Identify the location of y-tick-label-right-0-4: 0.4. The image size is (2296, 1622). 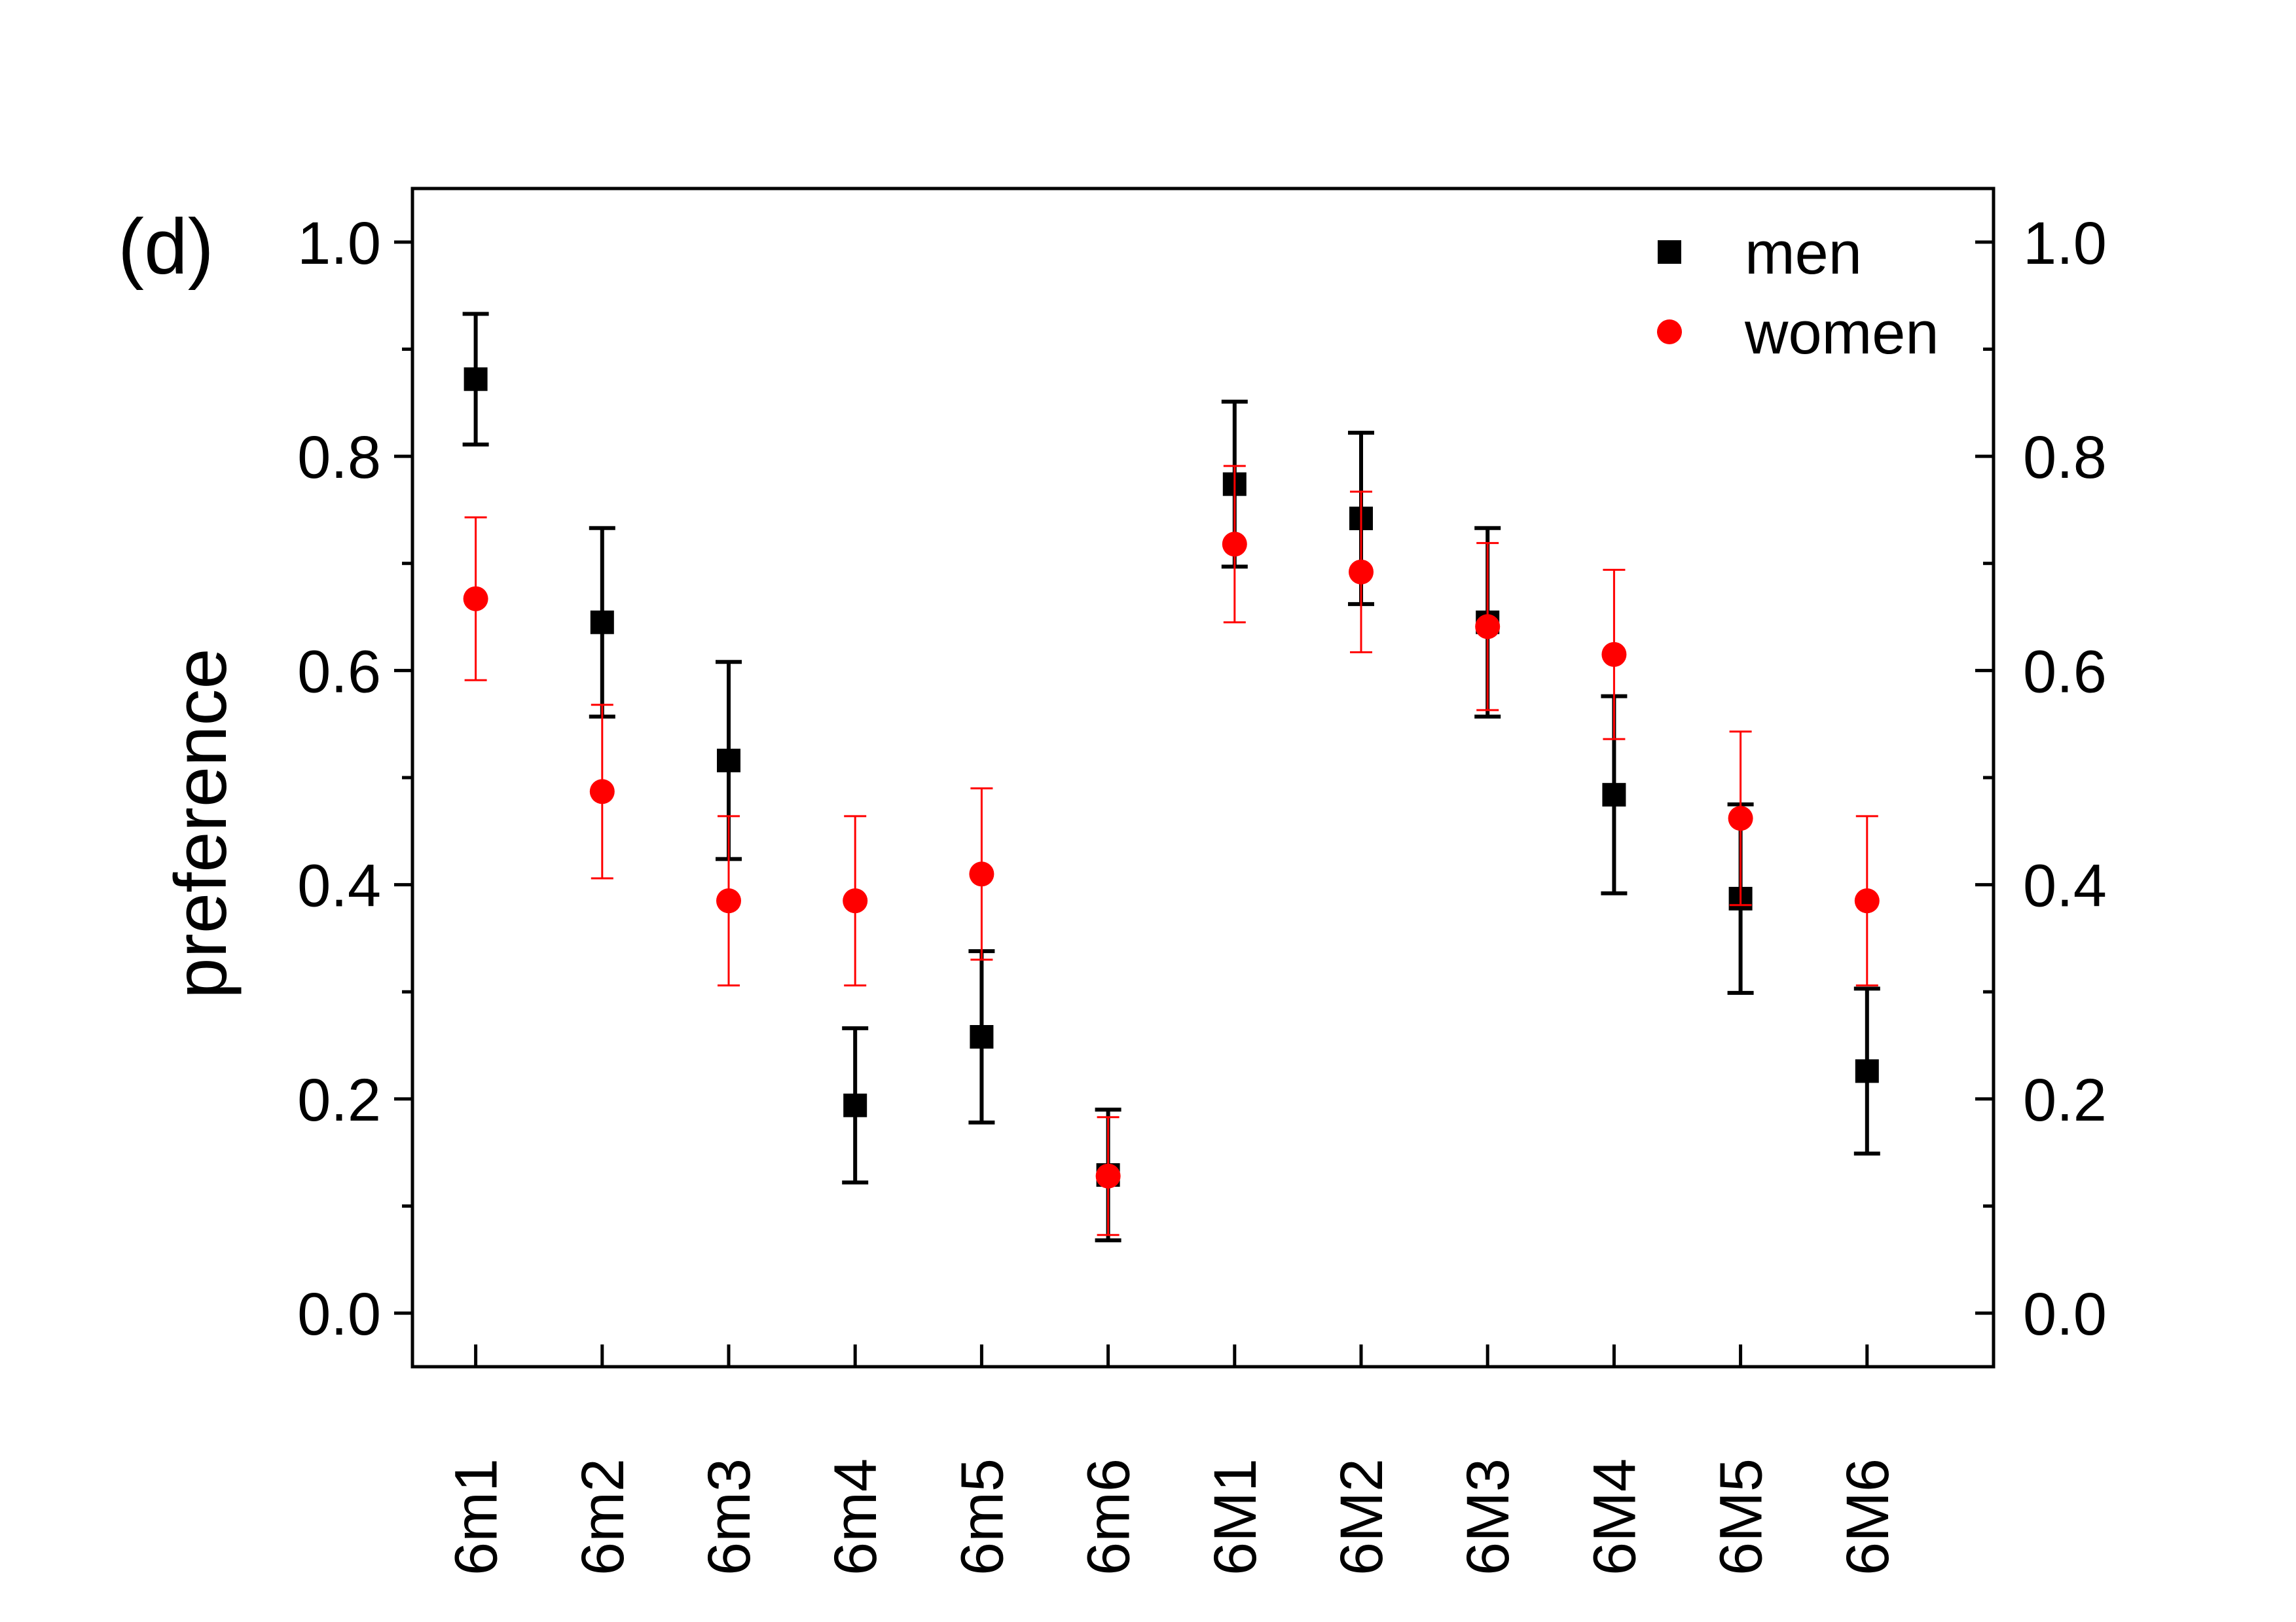
(2065, 886).